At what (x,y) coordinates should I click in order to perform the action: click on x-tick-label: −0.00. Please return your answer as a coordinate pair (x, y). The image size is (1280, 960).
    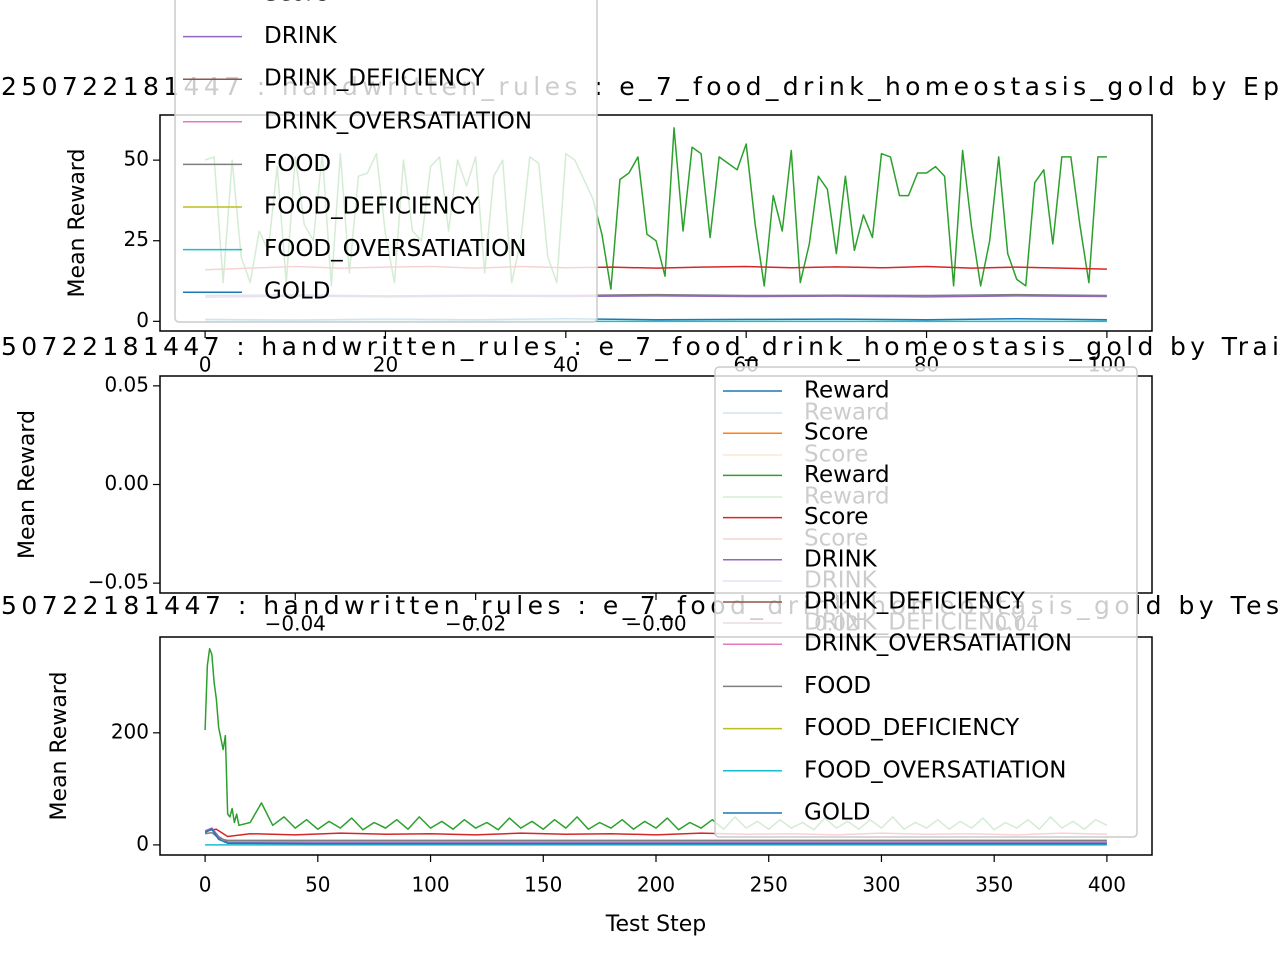
    Looking at the image, I should click on (655, 624).